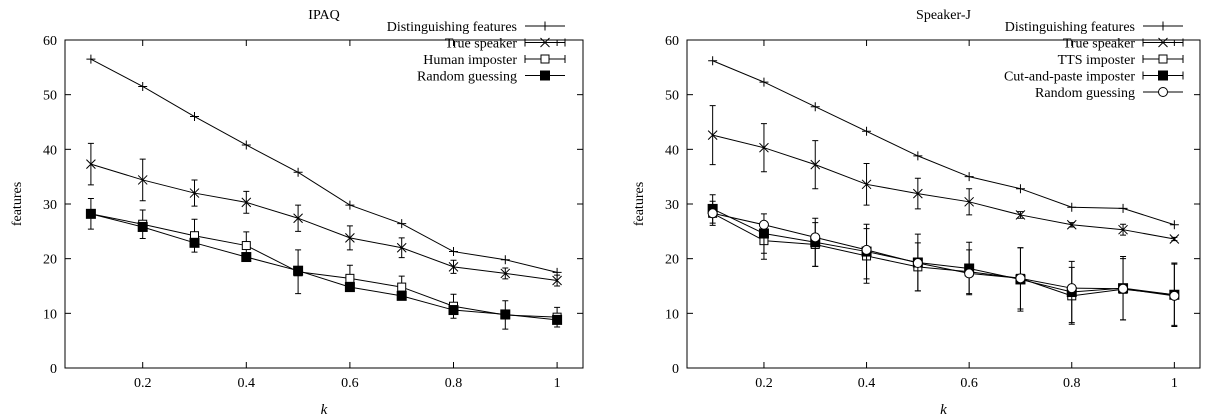 This screenshot has width=1208, height=419. Describe the element at coordinates (1174, 383) in the screenshot. I see `chart-1-xtick-label: 1` at that location.